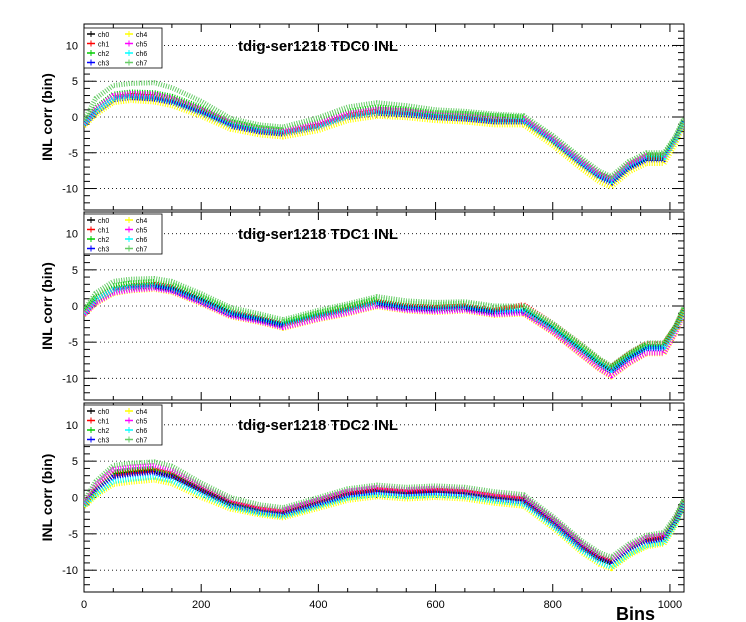 This screenshot has height=622, width=746. Describe the element at coordinates (553, 605) in the screenshot. I see `x-tick-label: 800` at that location.